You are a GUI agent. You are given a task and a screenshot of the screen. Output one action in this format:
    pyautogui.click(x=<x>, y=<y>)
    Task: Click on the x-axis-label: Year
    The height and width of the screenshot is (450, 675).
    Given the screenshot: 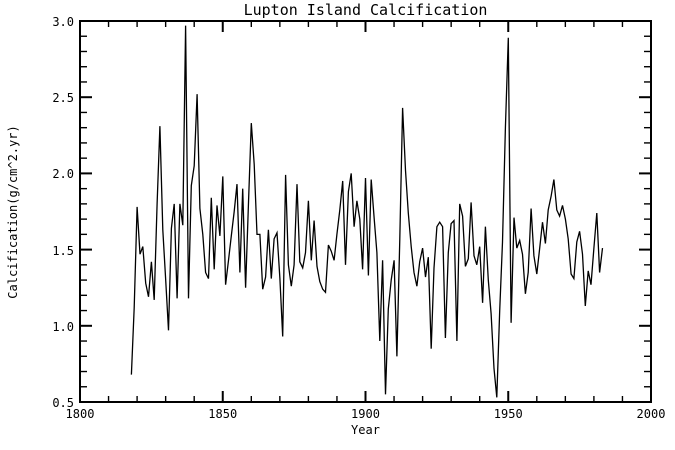 What is the action you would take?
    pyautogui.click(x=365, y=430)
    